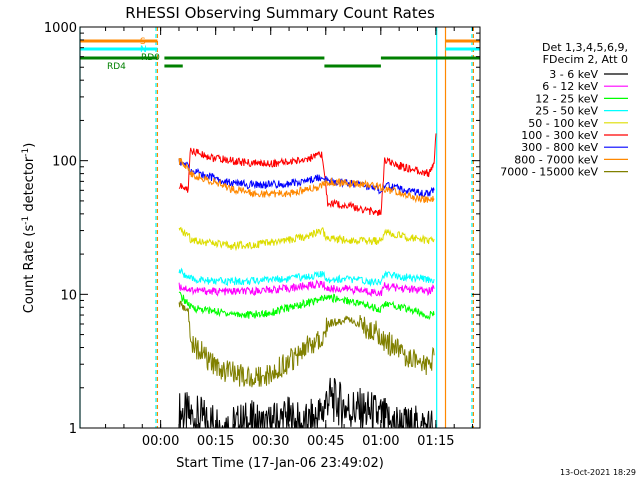  Describe the element at coordinates (585, 59) in the screenshot. I see `legend-header-line: FDecim 2, Att 0` at that location.